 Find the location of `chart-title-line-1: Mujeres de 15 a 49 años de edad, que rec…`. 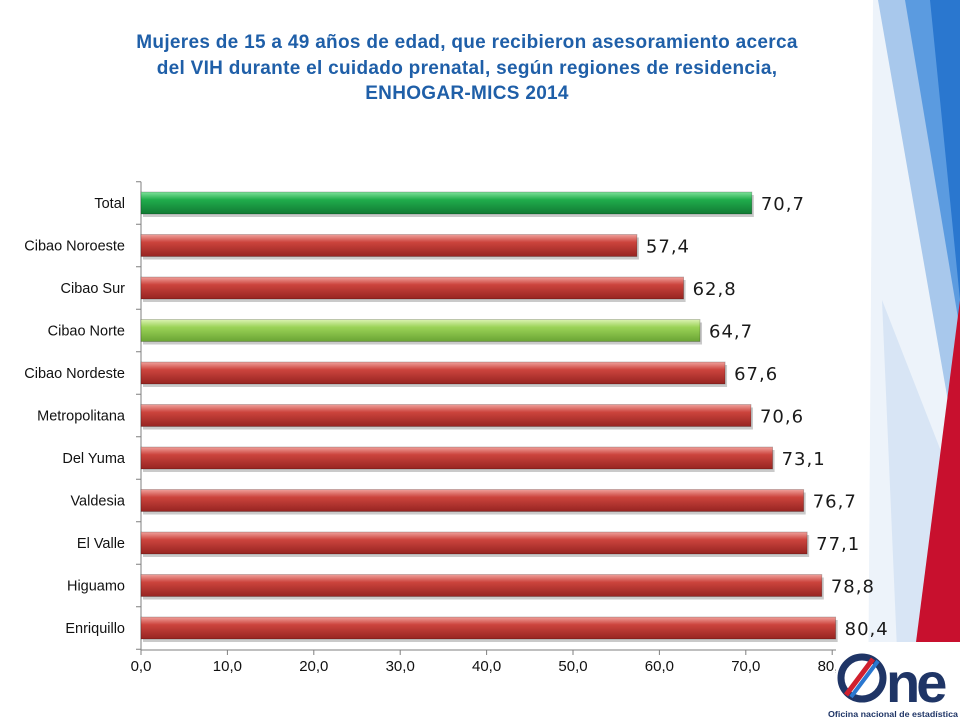

chart-title-line-1: Mujeres de 15 a 49 años de edad, que rec… is located at coordinates (467, 42).